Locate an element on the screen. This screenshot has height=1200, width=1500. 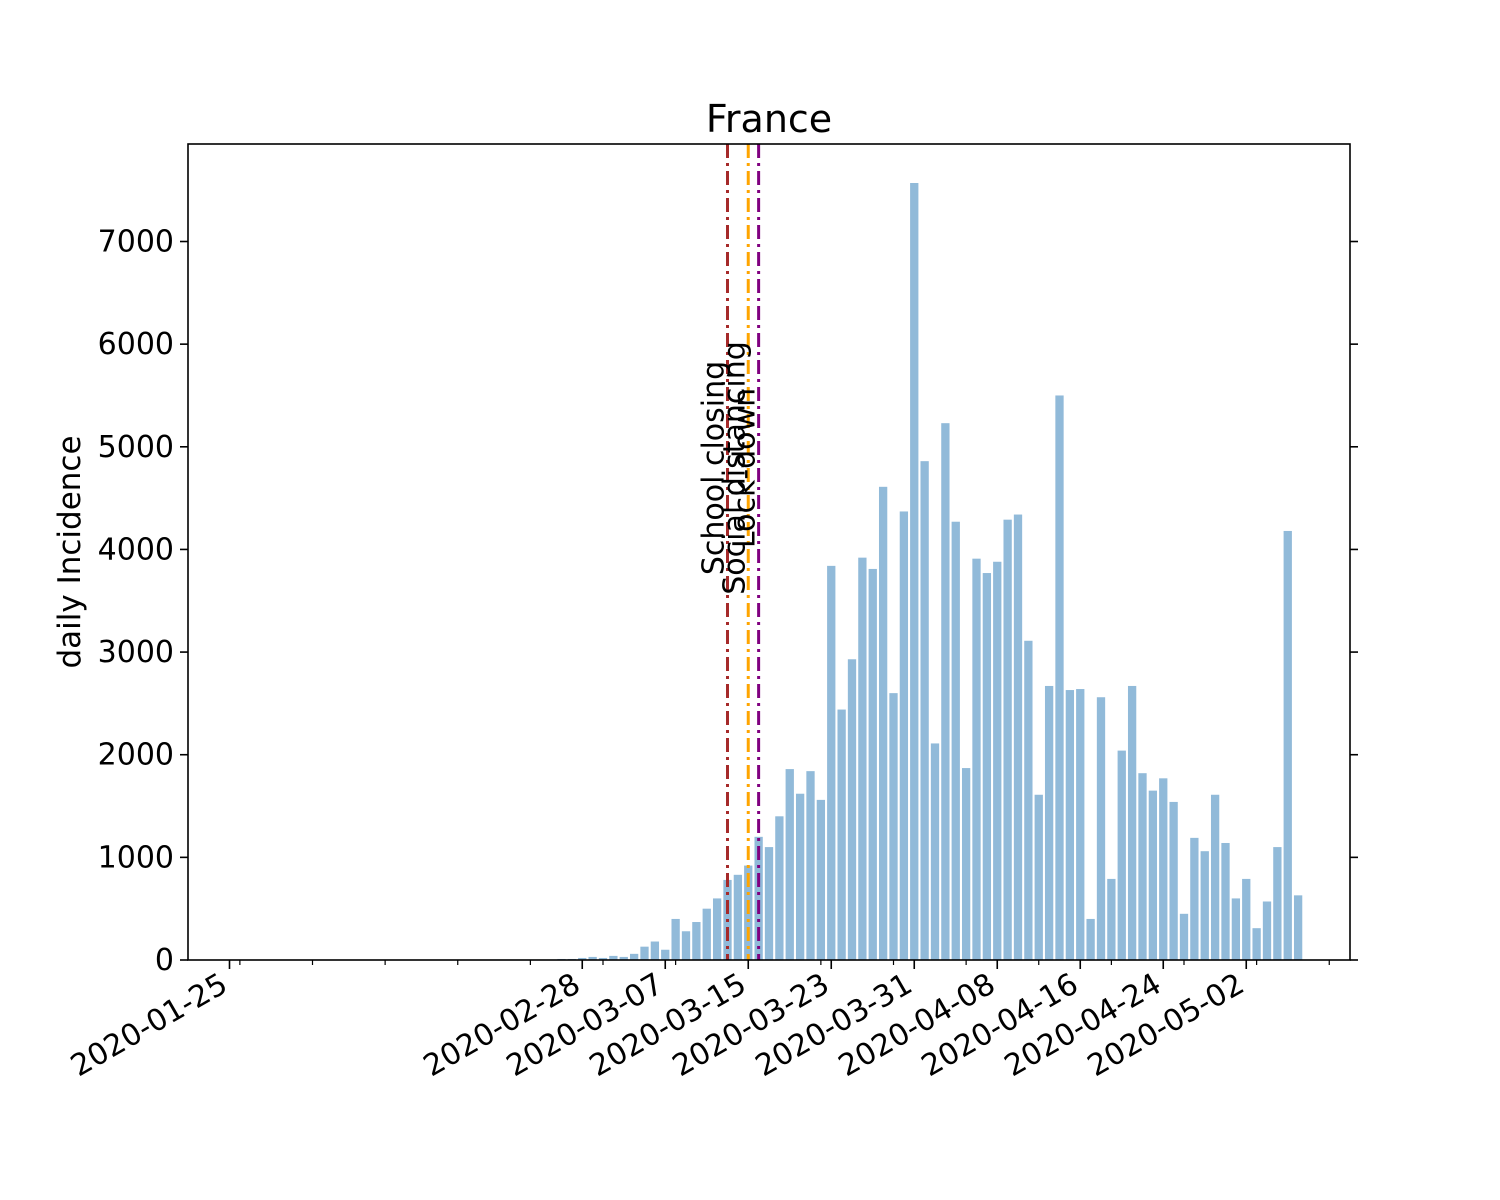
y-axis-label: daily Incidence is located at coordinates (70, 551).